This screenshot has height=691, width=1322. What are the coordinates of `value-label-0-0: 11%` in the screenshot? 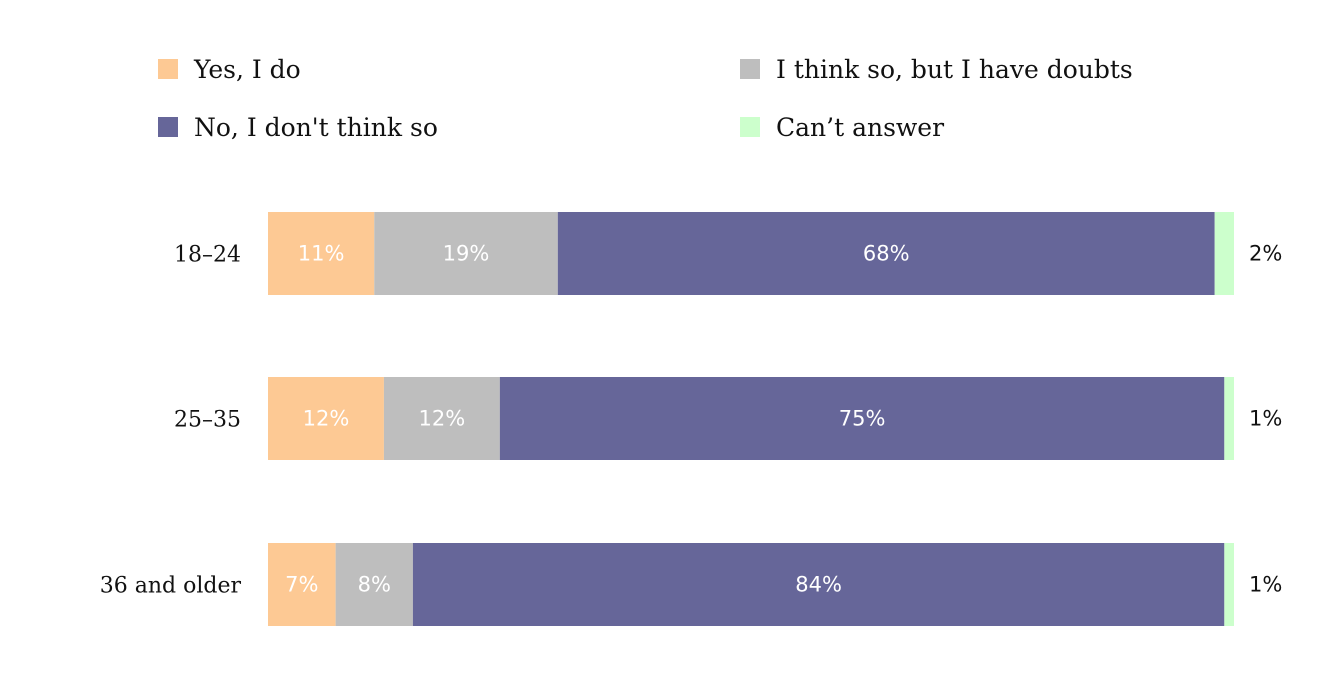 It's located at (321, 254).